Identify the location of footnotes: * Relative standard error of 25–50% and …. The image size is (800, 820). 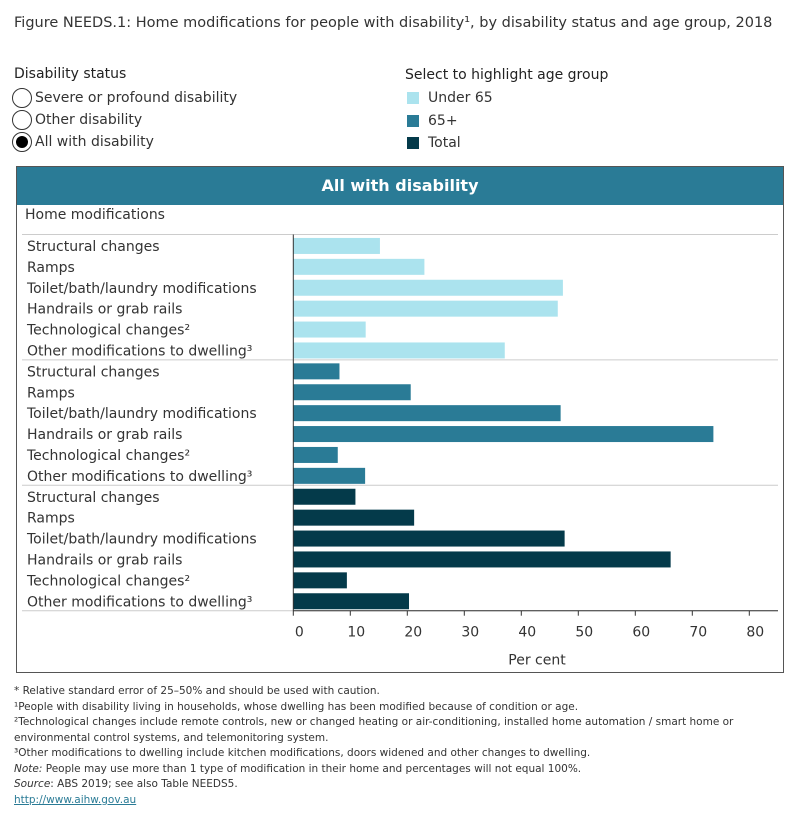
(399, 746).